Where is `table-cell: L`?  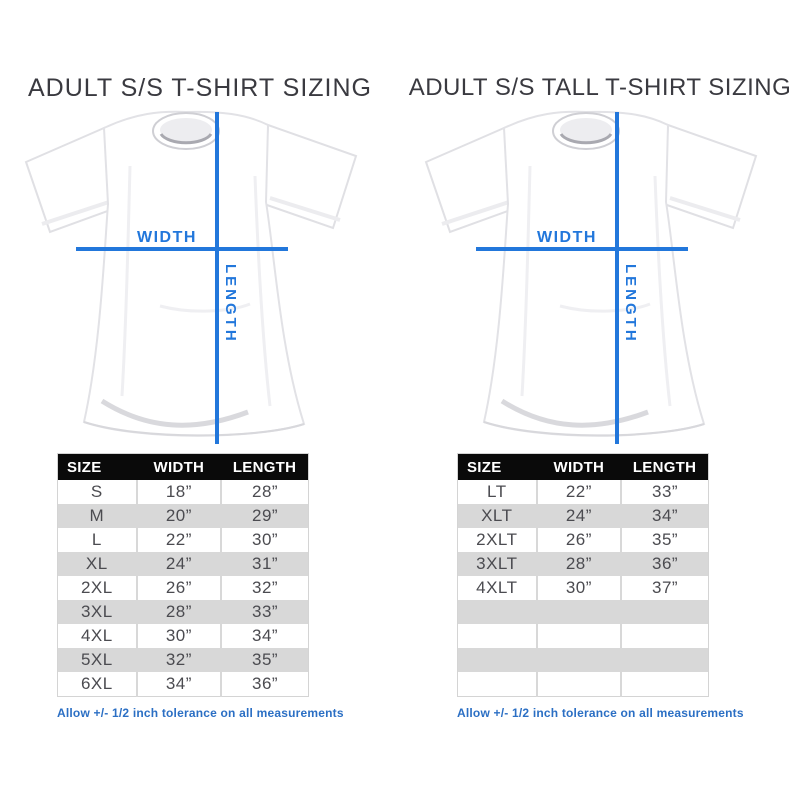
table-cell: L is located at coordinates (97, 540).